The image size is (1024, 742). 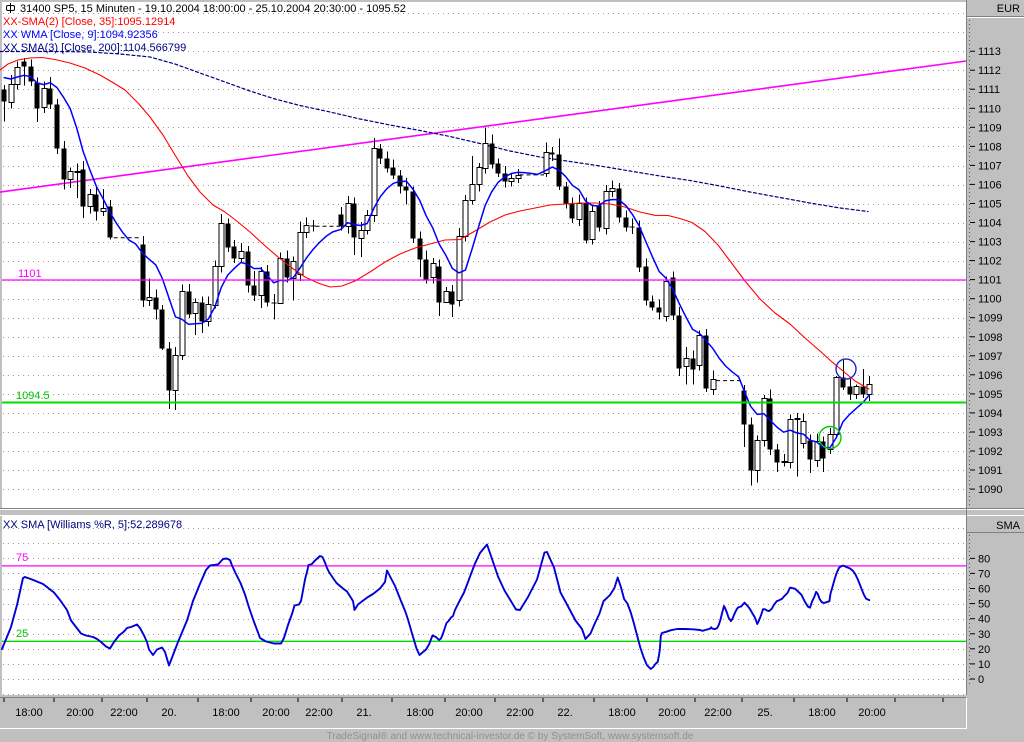 I want to click on svg-text: 50, so click(x=984, y=605).